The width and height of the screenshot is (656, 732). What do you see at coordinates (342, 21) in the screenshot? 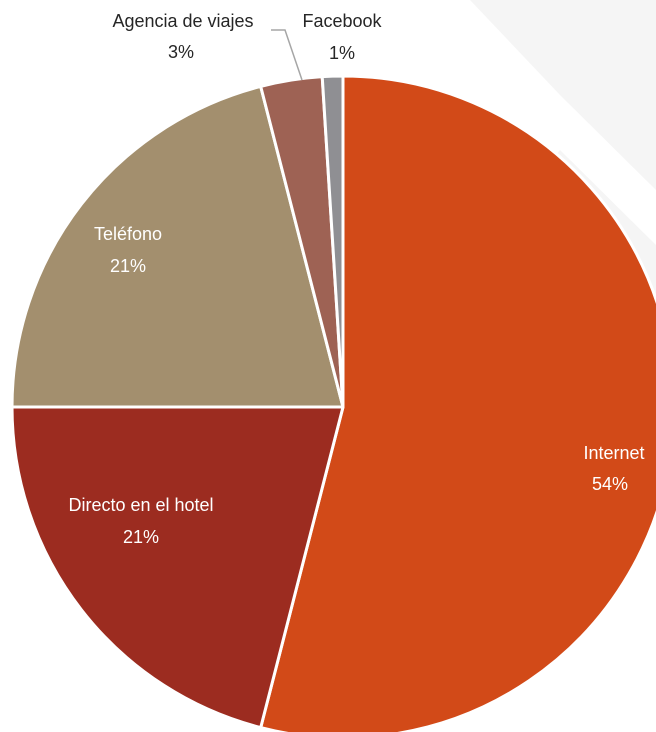
I see `slice-label-facebook-name: Facebook` at bounding box center [342, 21].